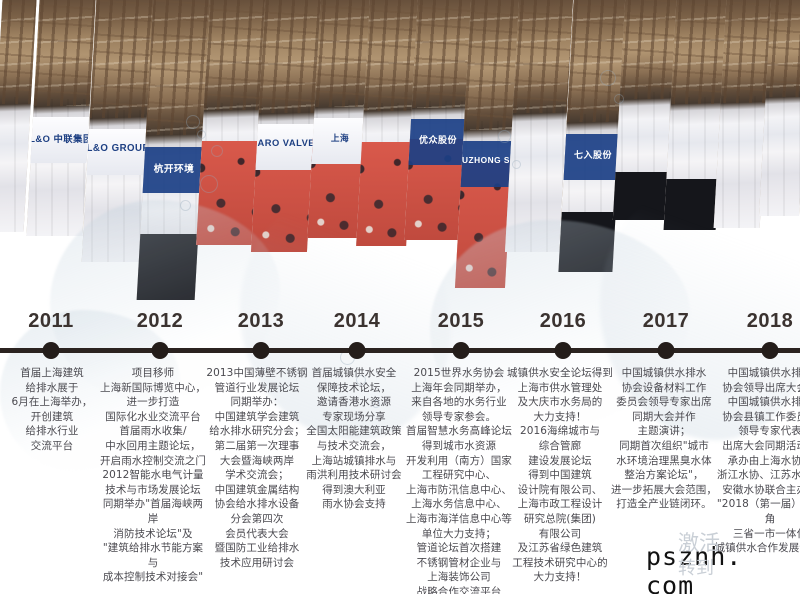 The height and width of the screenshot is (594, 800). What do you see at coordinates (357, 350) in the screenshot?
I see `timeline-dot-2014` at bounding box center [357, 350].